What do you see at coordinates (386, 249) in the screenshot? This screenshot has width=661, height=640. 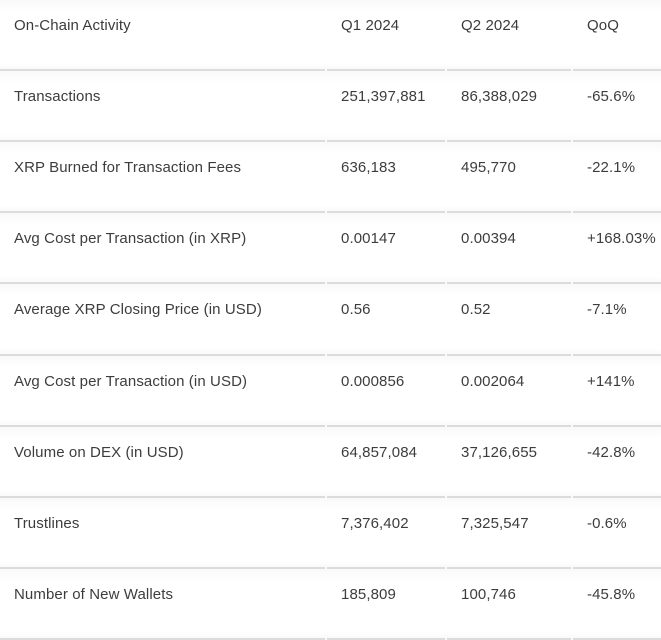 I see `cell-q1-value: 0.00147` at bounding box center [386, 249].